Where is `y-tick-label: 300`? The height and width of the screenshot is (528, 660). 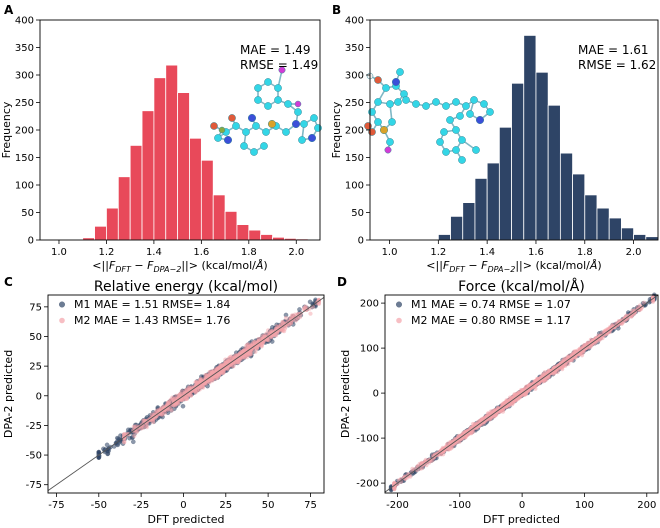 y-tick-label: 300 is located at coordinates (354, 76).